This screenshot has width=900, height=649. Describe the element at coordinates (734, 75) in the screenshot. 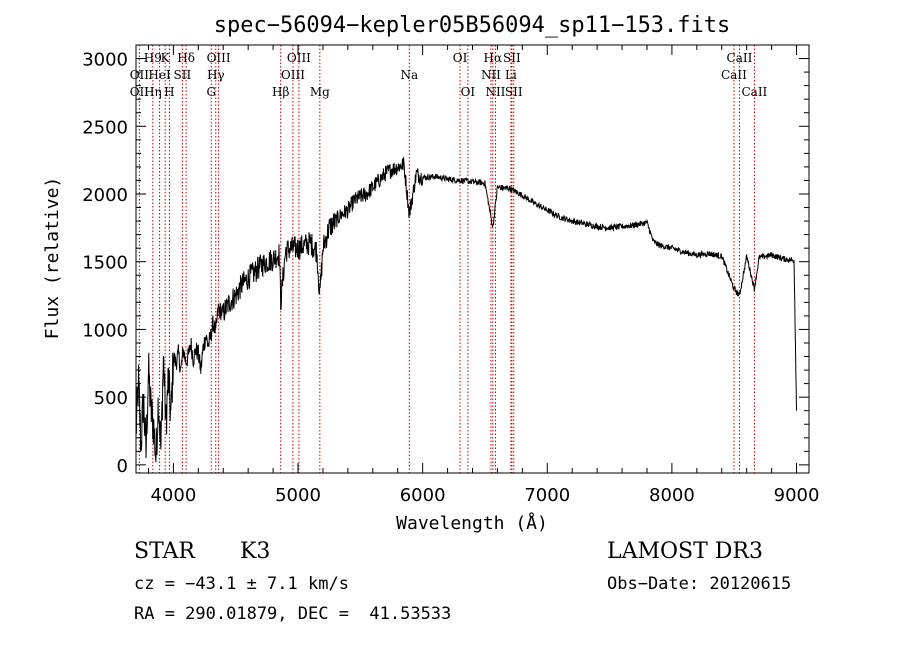

I see `line-label-17: CaII` at that location.